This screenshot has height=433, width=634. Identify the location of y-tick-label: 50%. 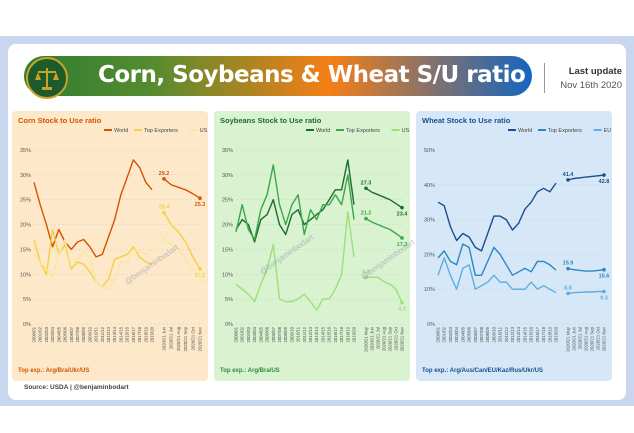
(429, 151).